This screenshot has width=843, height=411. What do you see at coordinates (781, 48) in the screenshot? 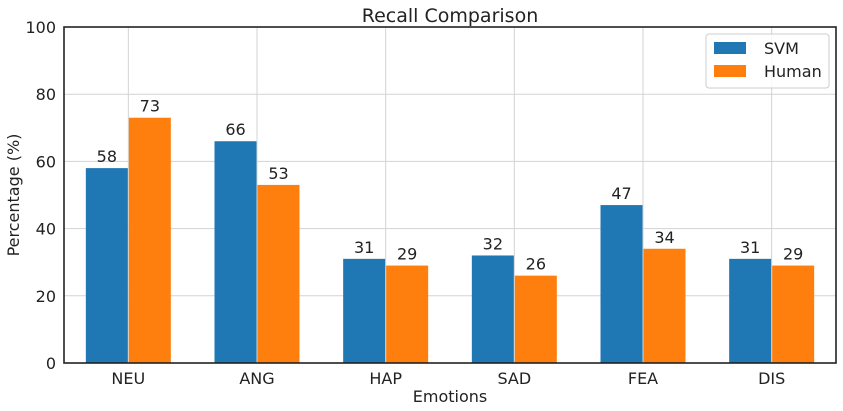
I see `legend-label-svm: SVM` at bounding box center [781, 48].